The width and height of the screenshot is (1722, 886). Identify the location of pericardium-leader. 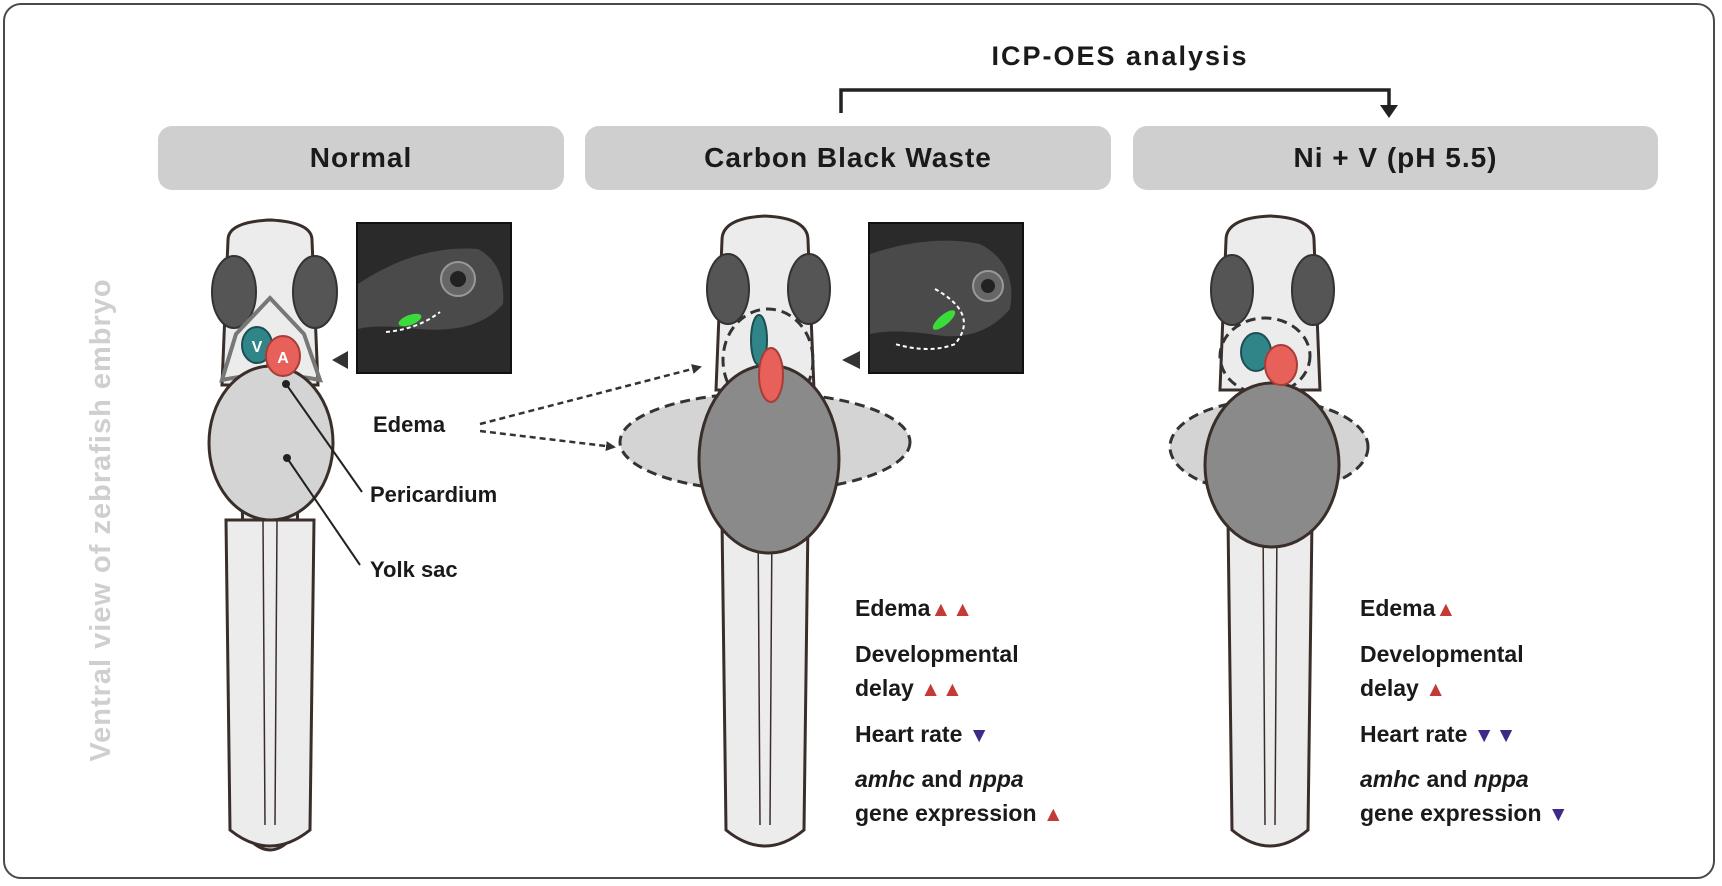
(324, 438).